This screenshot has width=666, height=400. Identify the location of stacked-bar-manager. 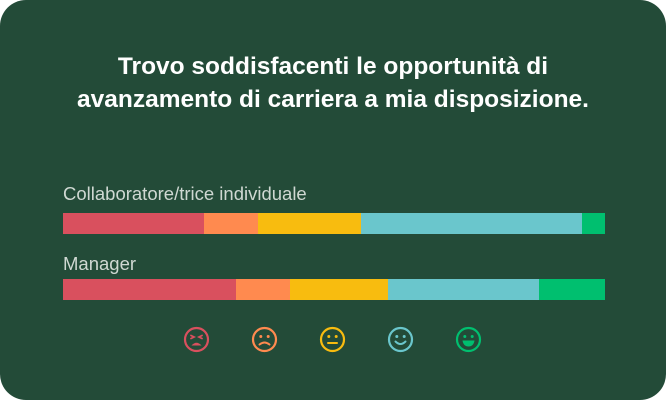
(334, 289).